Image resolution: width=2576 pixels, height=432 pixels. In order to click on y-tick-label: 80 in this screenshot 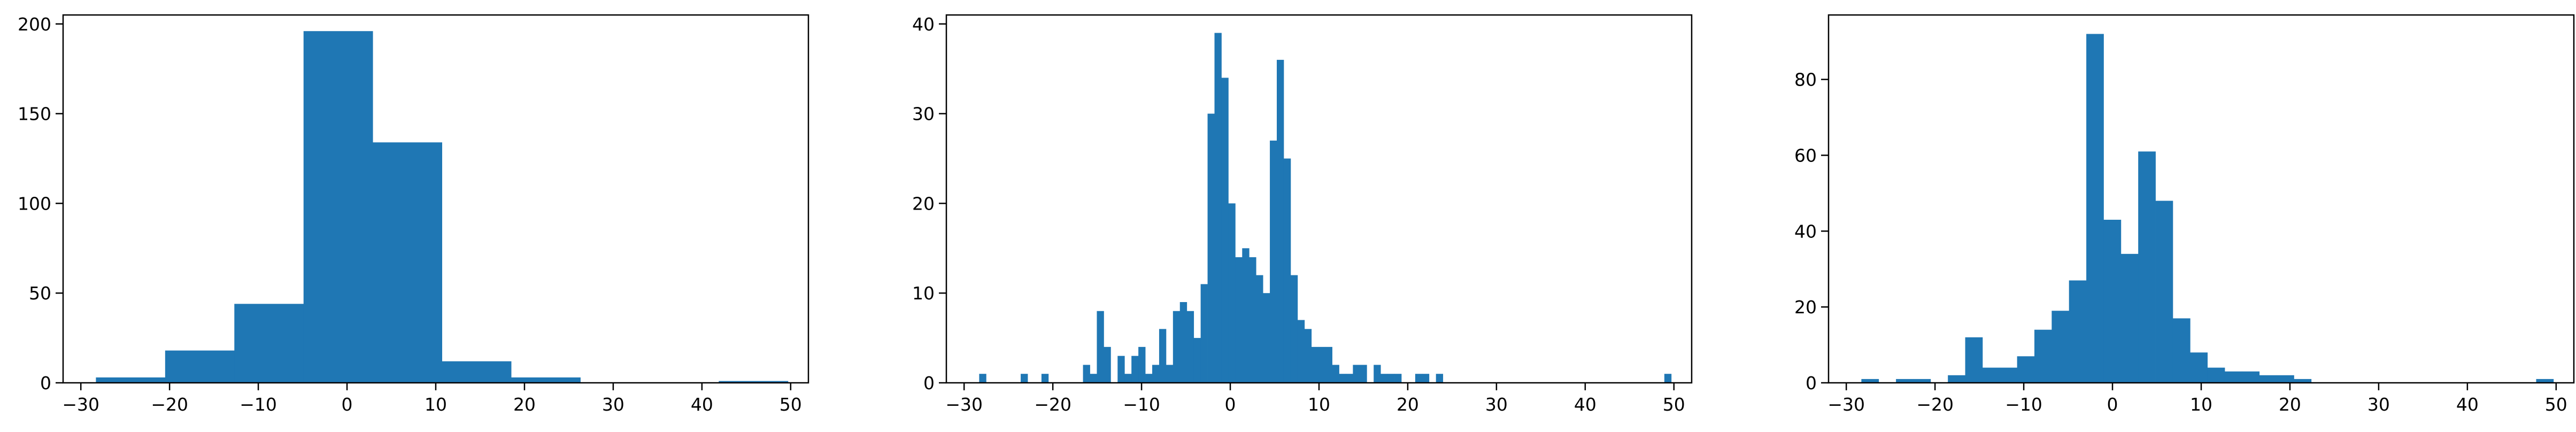, I will do `click(1805, 80)`.